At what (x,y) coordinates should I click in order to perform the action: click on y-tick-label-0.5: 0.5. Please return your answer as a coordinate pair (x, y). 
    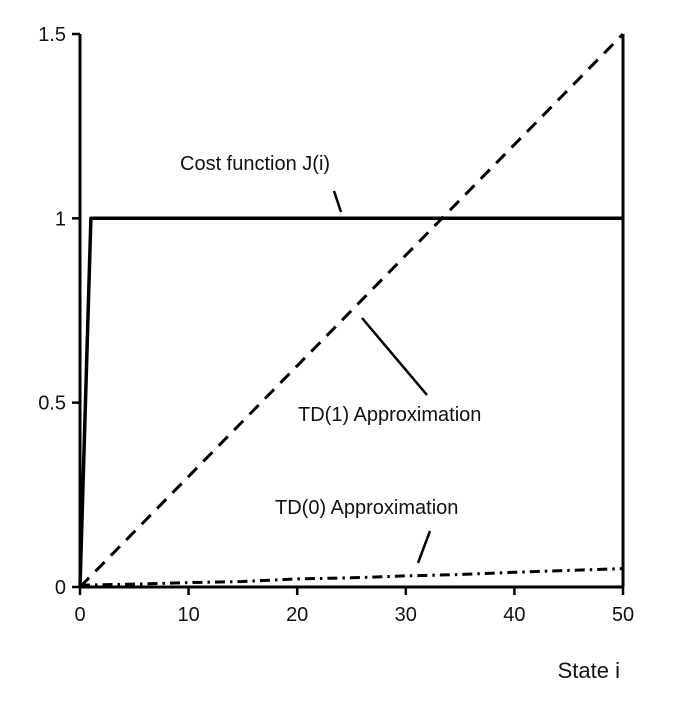
    Looking at the image, I should click on (52, 404).